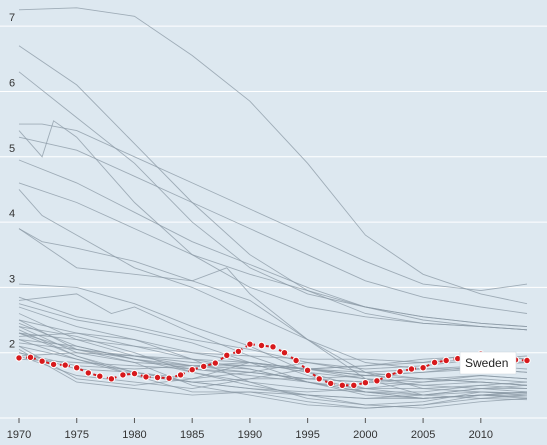 Image resolution: width=547 pixels, height=445 pixels. I want to click on highlight-point-2003, so click(400, 371).